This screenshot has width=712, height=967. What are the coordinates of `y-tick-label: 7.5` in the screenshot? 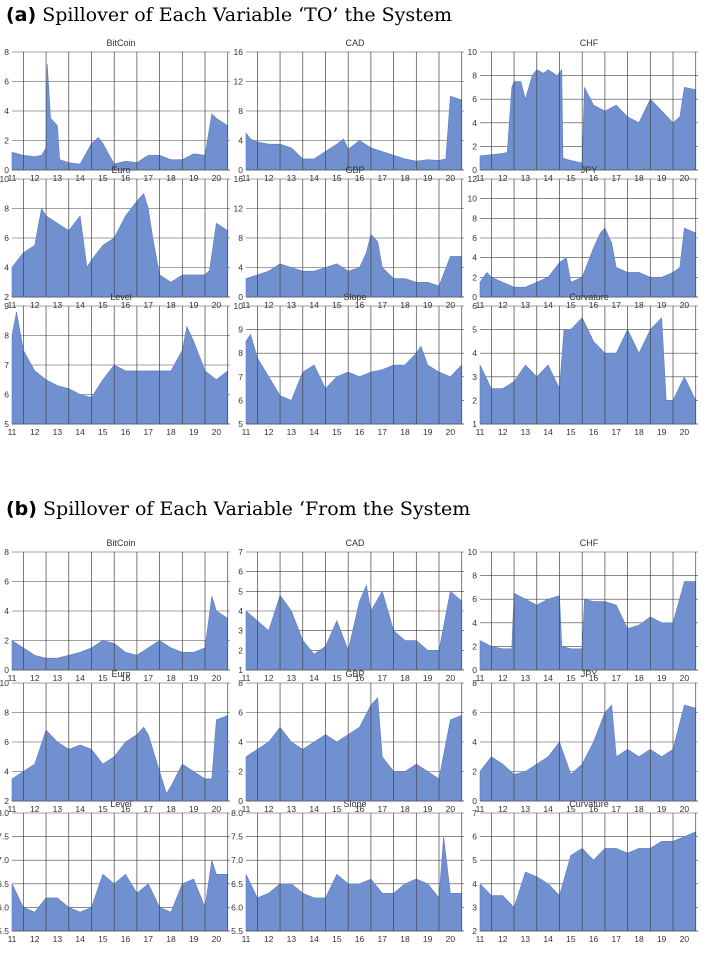 It's located at (237, 837).